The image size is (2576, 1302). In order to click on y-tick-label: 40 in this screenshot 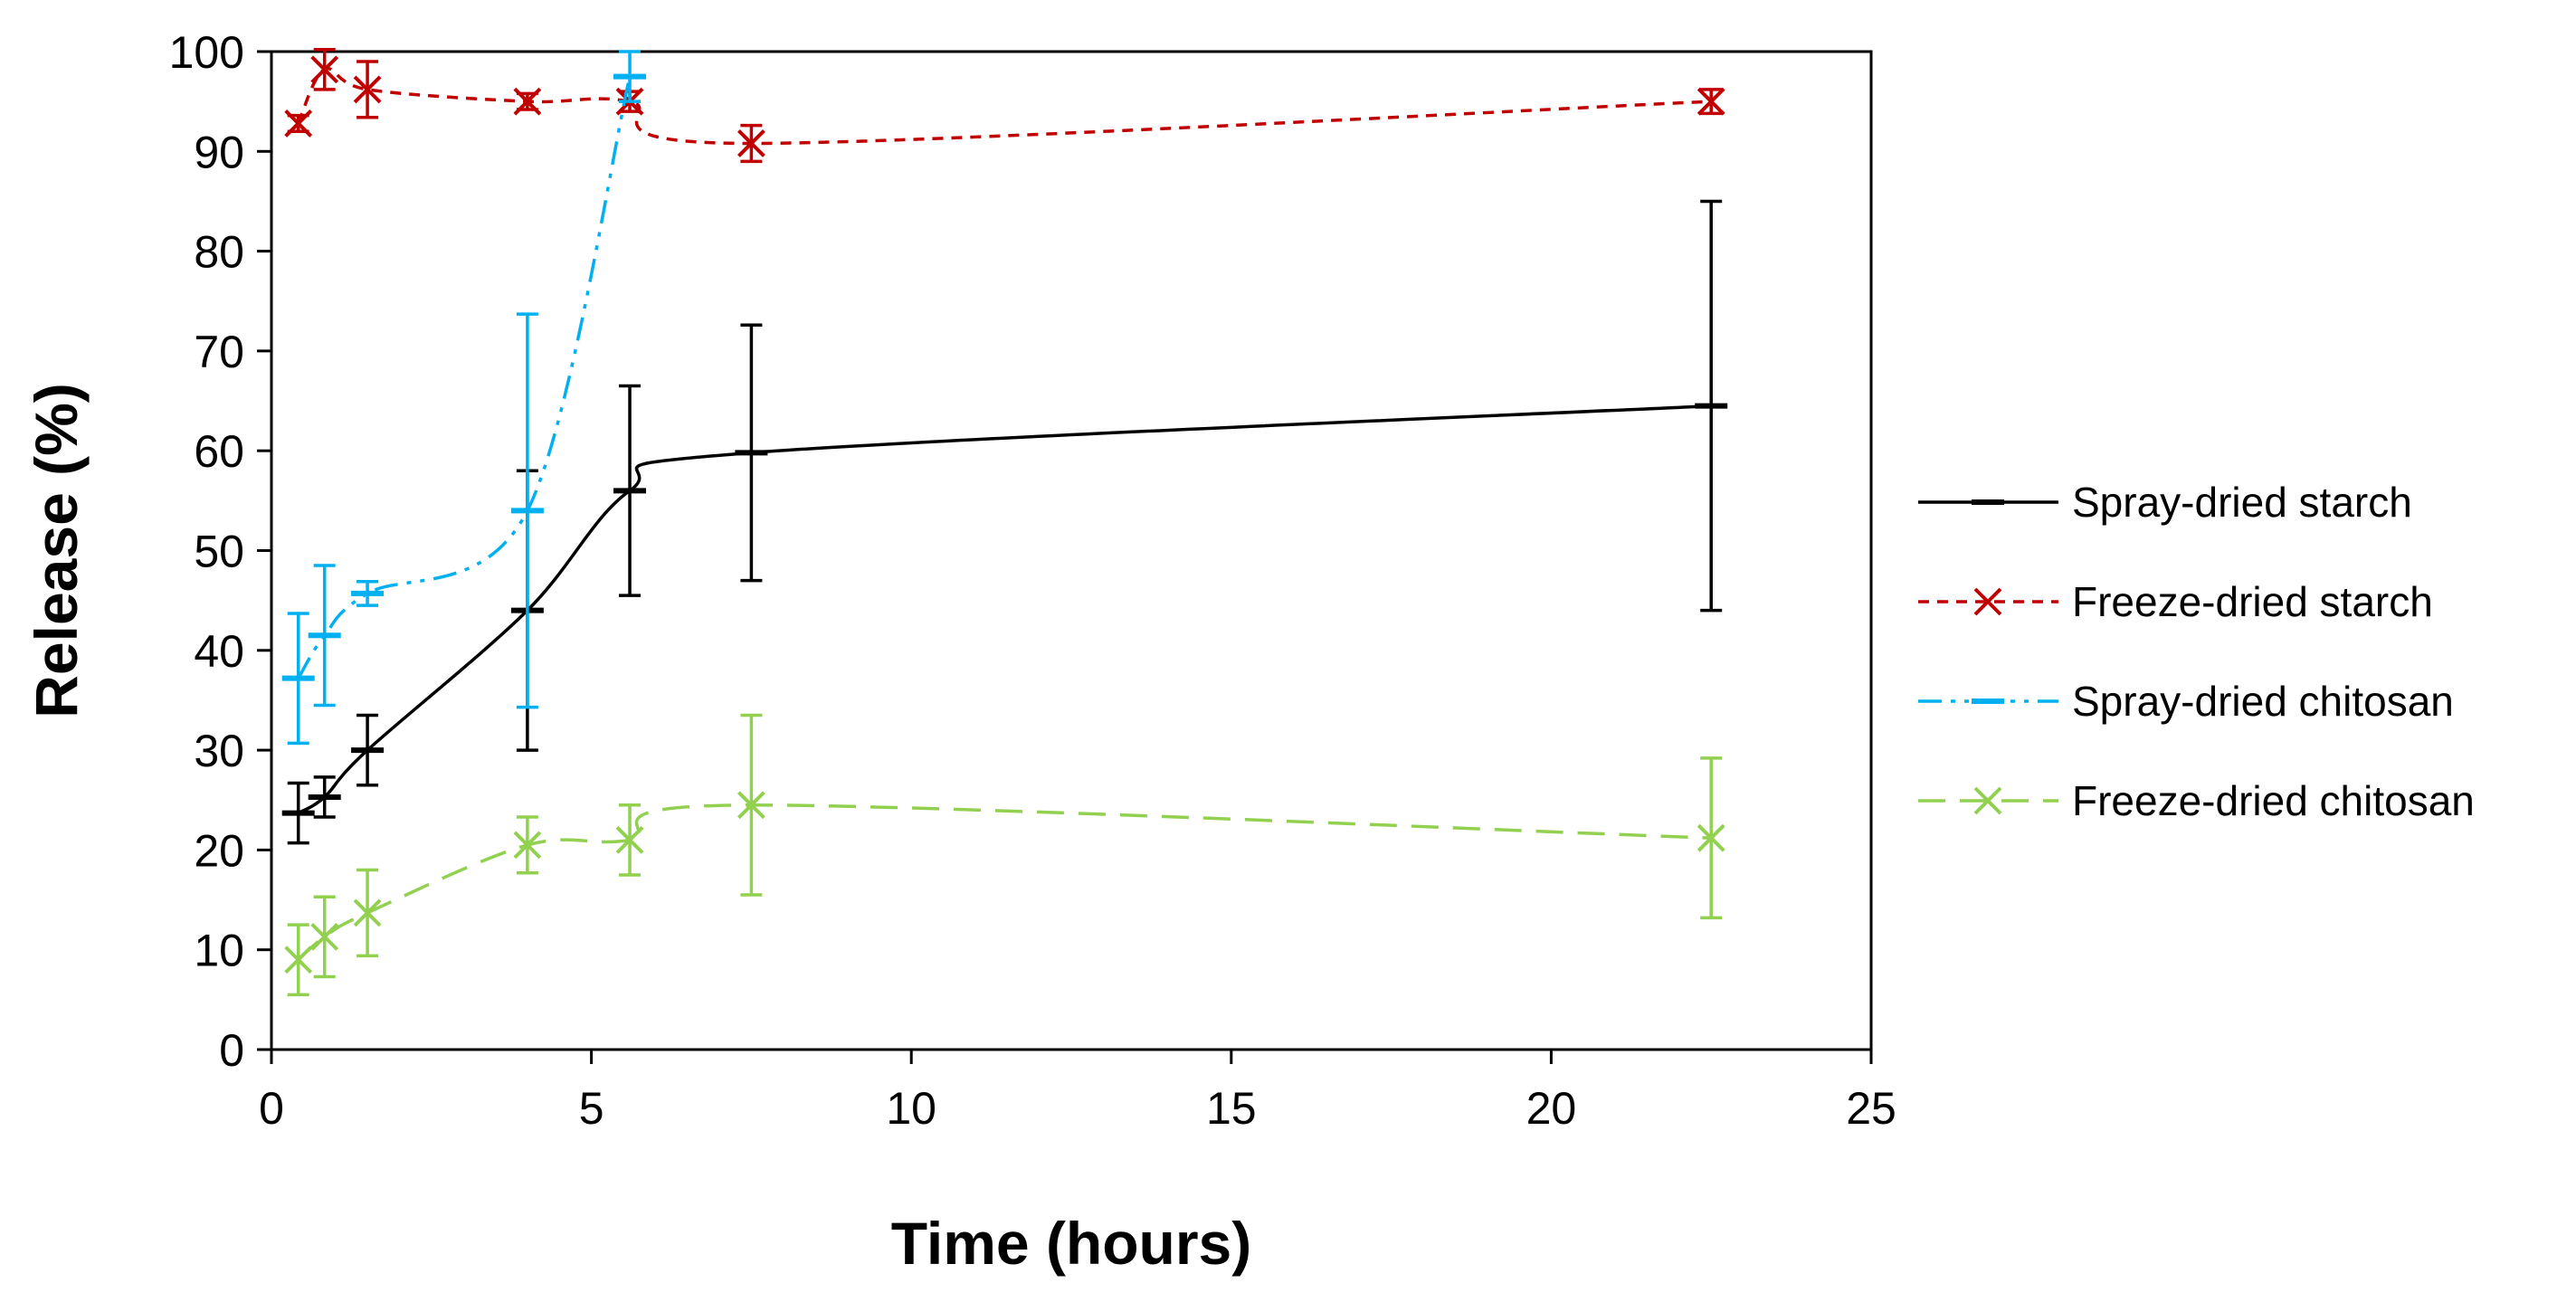, I will do `click(219, 651)`.